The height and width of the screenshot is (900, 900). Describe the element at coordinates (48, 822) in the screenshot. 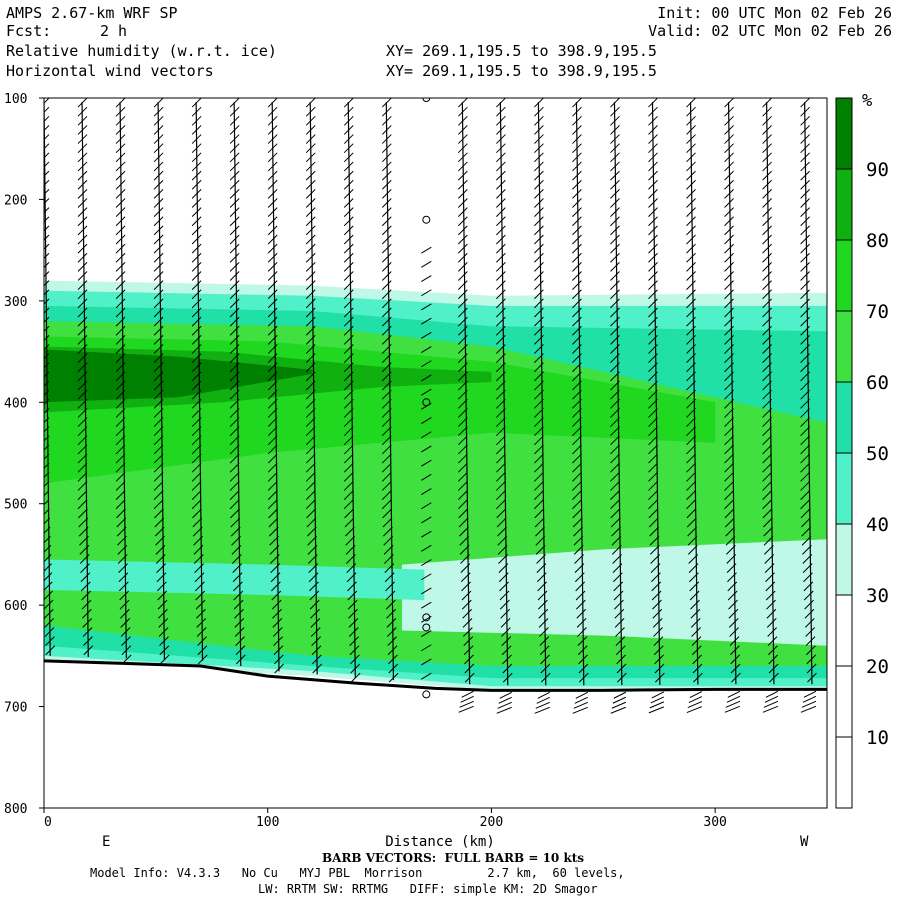

I see `x-tick-label: 0` at that location.